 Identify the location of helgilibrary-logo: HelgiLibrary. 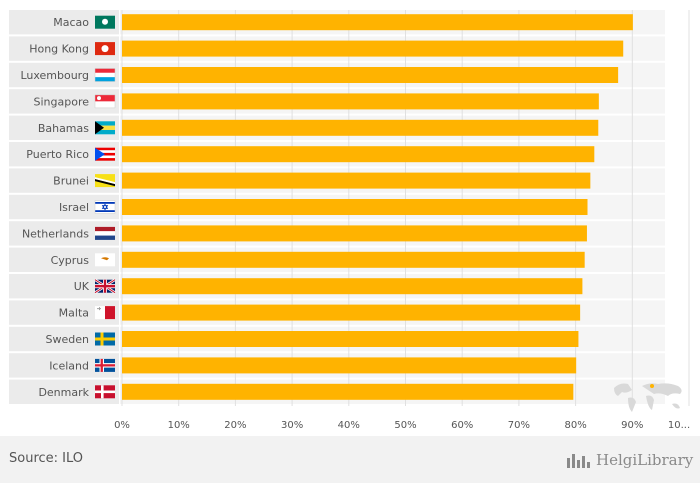
(629, 460).